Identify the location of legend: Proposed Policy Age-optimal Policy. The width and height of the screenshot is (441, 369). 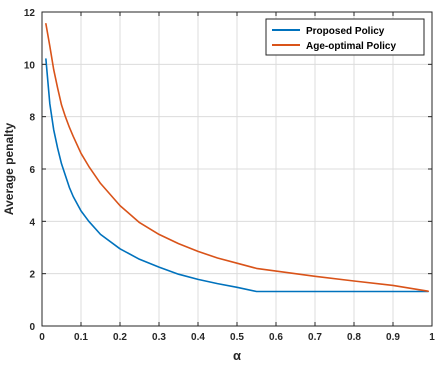
(345, 37).